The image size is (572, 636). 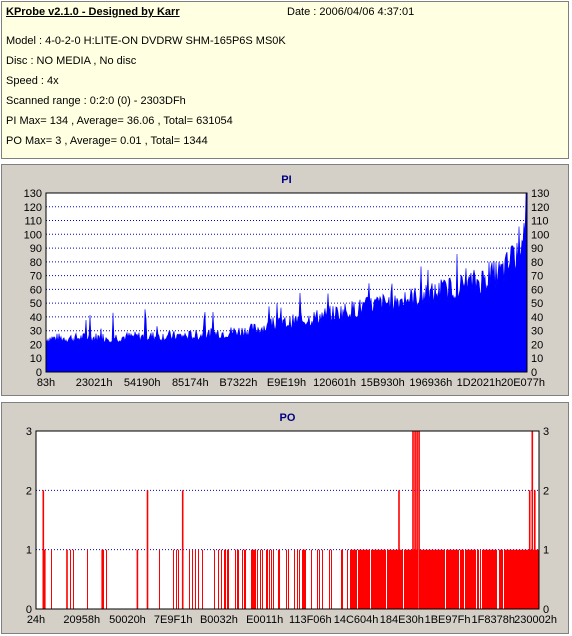 What do you see at coordinates (546, 432) in the screenshot?
I see `y-tick-label-right: 3` at bounding box center [546, 432].